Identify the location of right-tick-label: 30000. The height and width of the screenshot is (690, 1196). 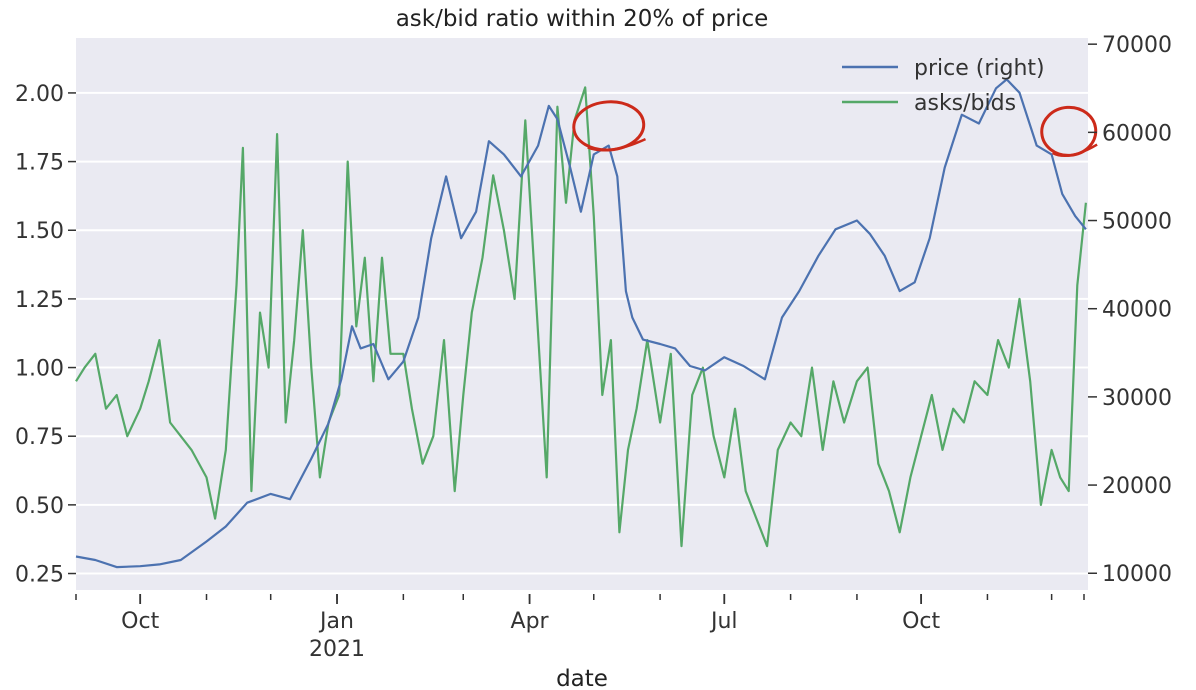
(1137, 398).